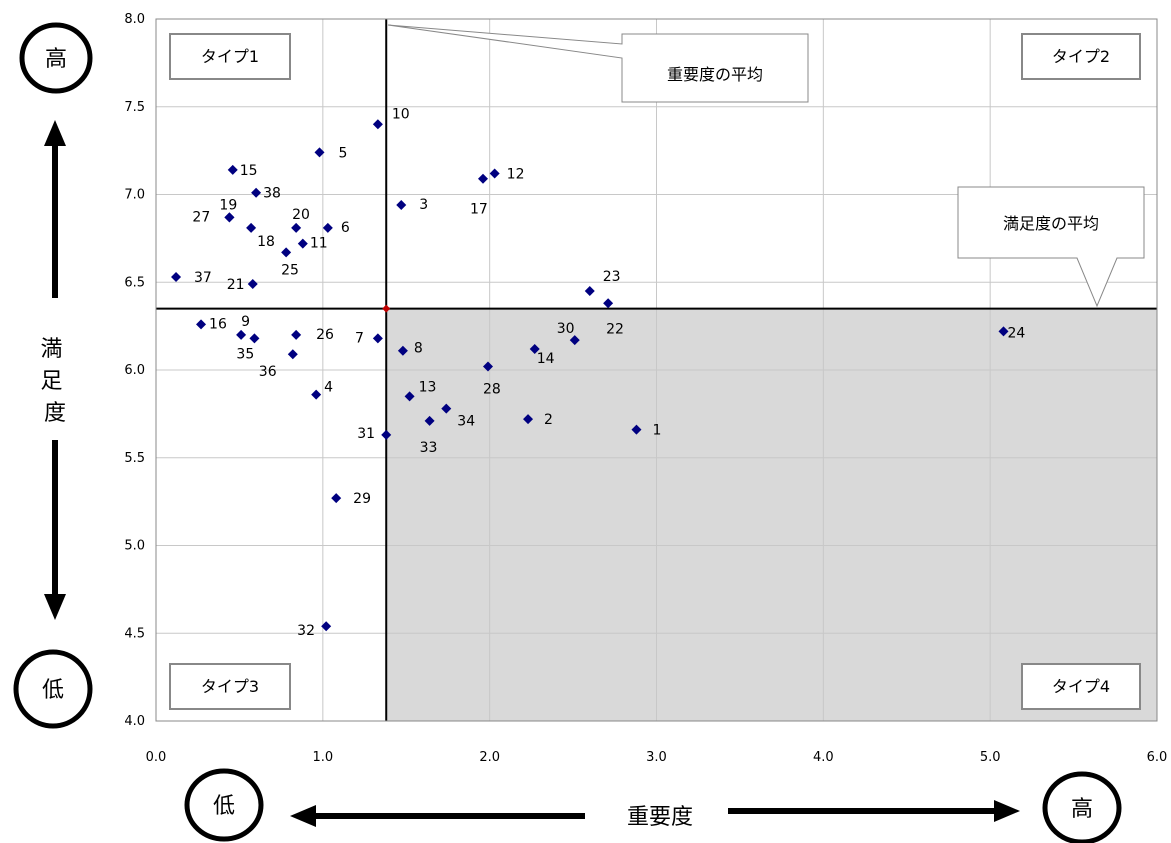  What do you see at coordinates (612, 277) in the screenshot?
I see `point-label-23: 23` at bounding box center [612, 277].